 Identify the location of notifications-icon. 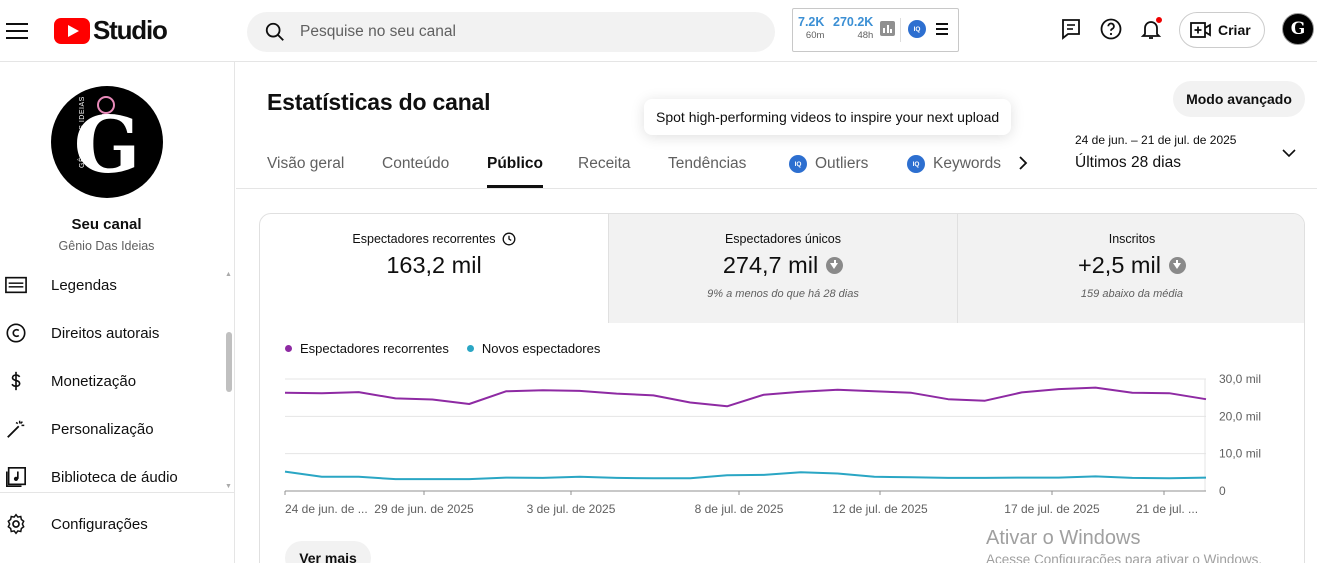
(1151, 28).